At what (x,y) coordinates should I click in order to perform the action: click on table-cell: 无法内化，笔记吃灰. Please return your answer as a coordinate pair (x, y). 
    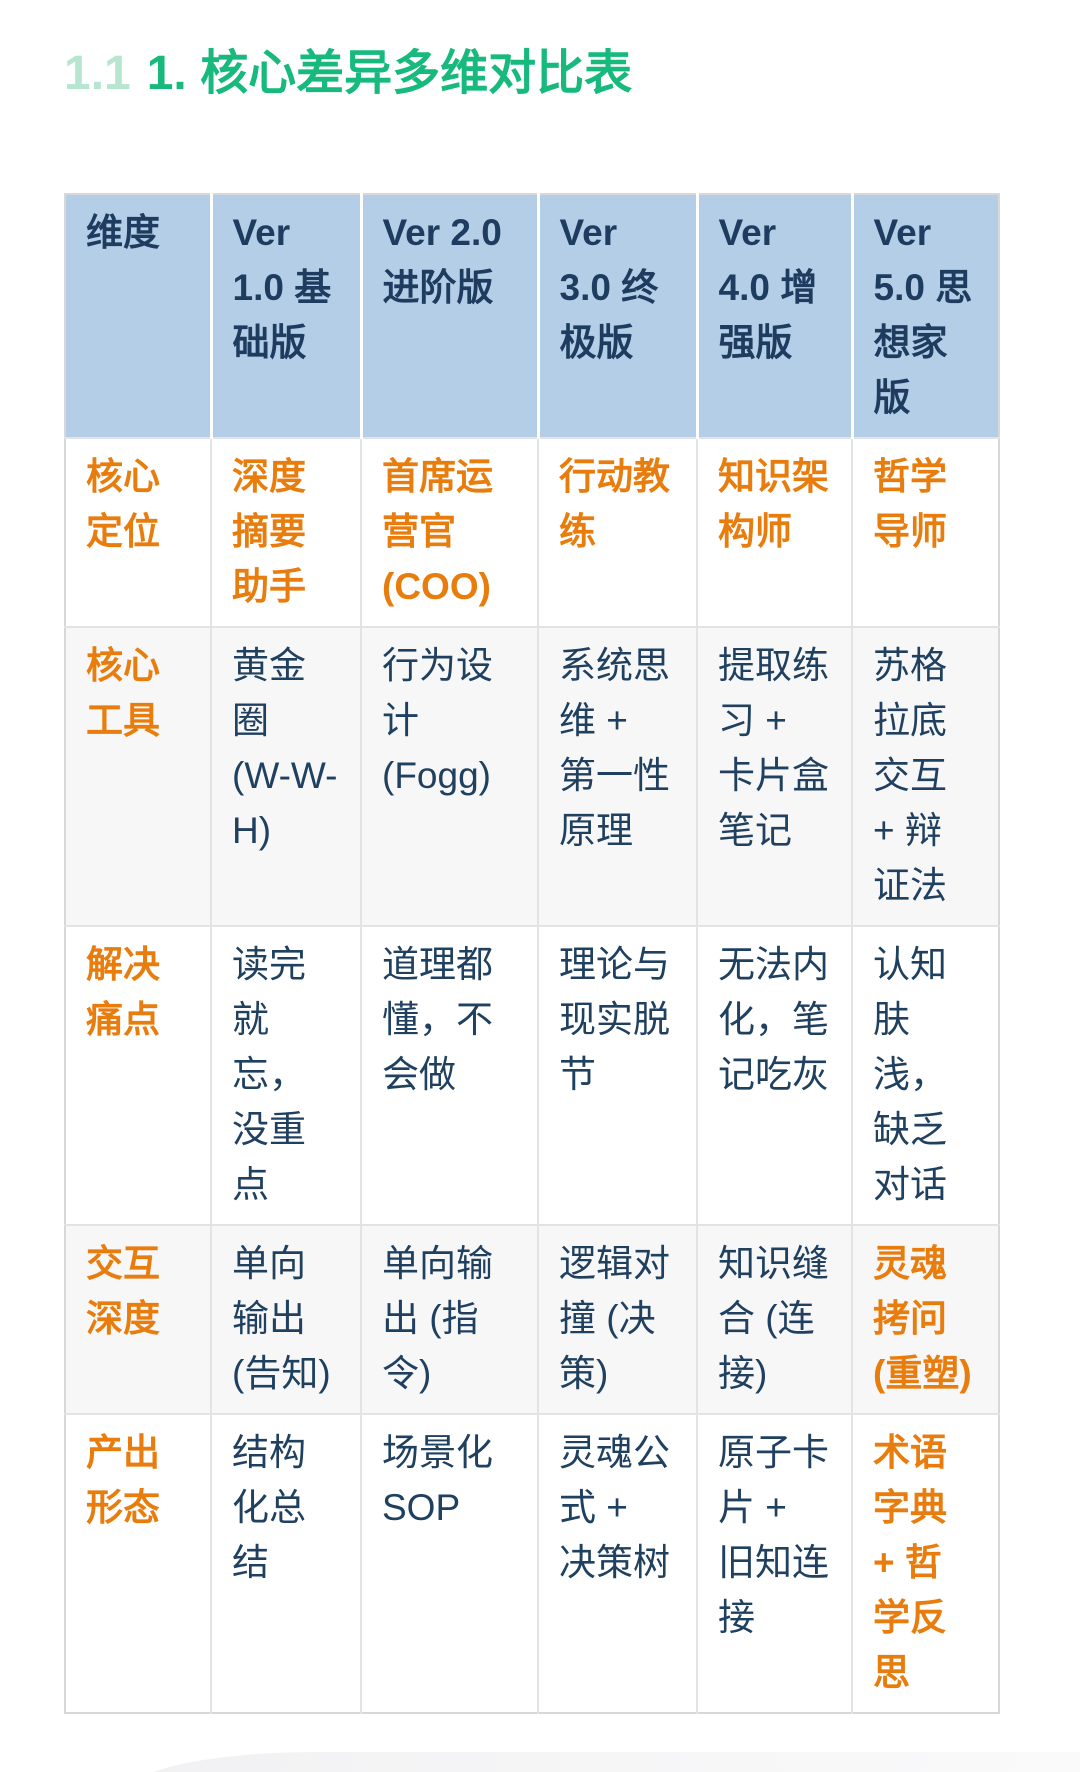
    Looking at the image, I should click on (774, 1076).